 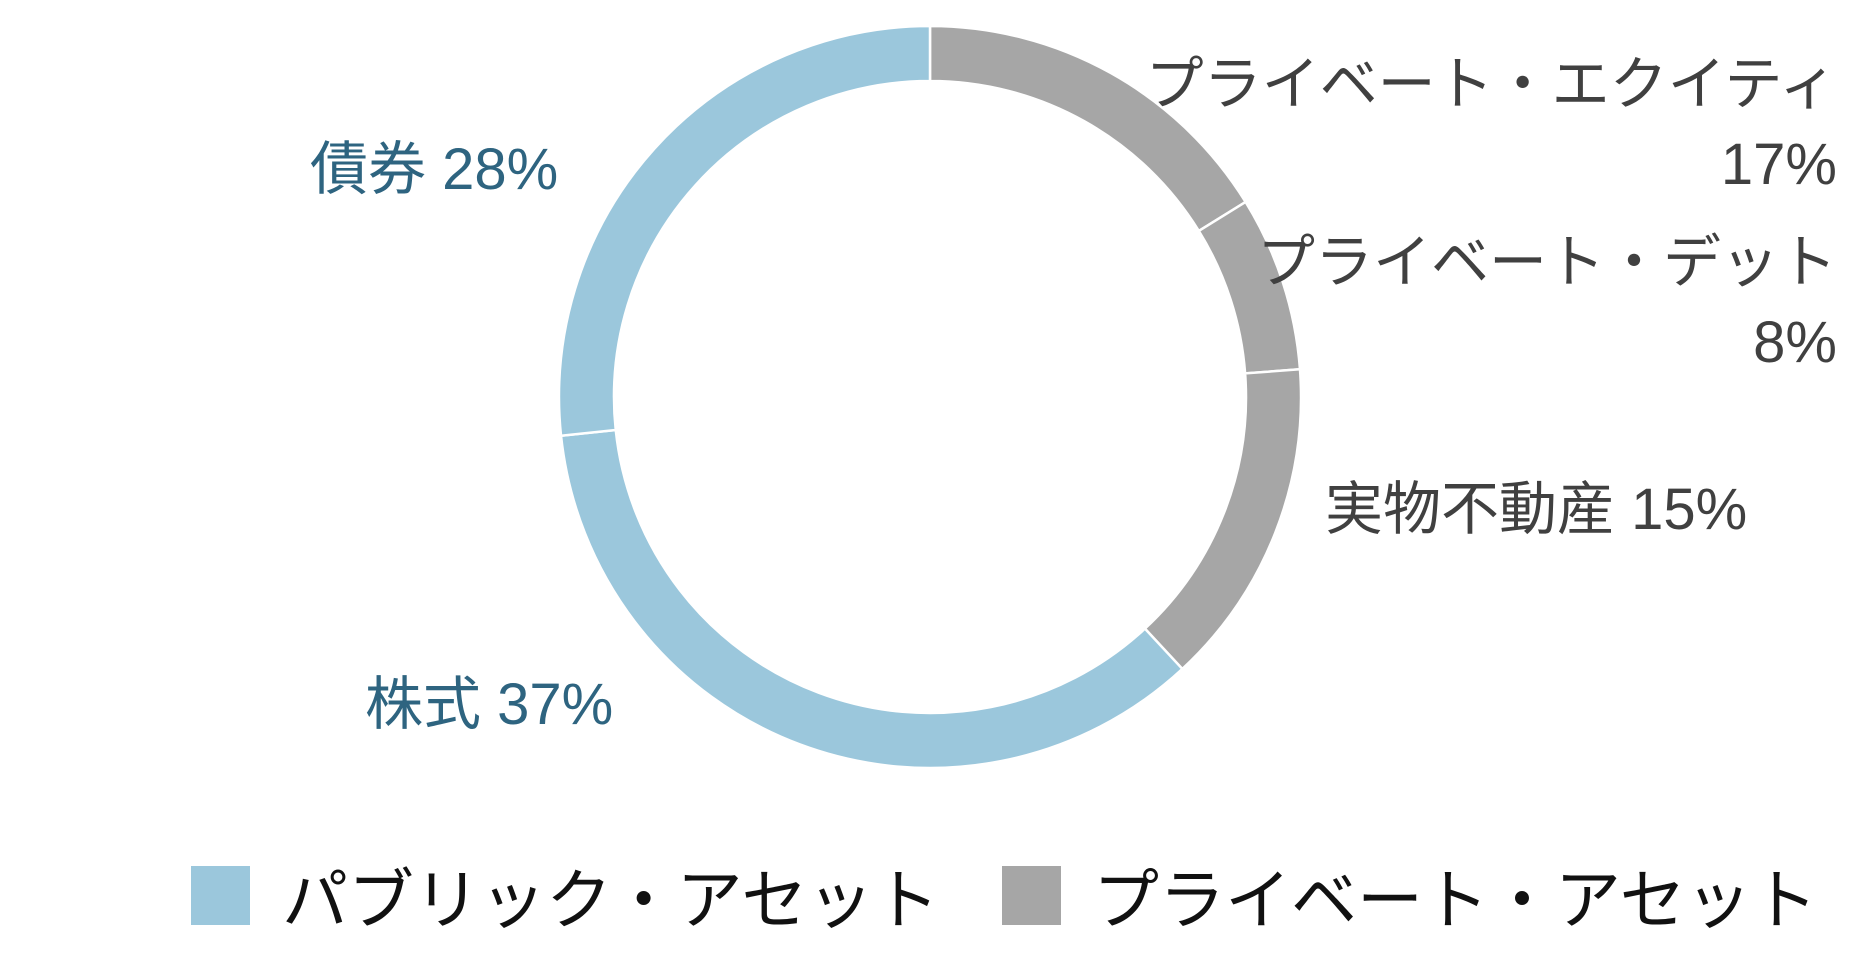 I want to click on legend-item-public: パブリック・アセット, so click(x=565, y=897).